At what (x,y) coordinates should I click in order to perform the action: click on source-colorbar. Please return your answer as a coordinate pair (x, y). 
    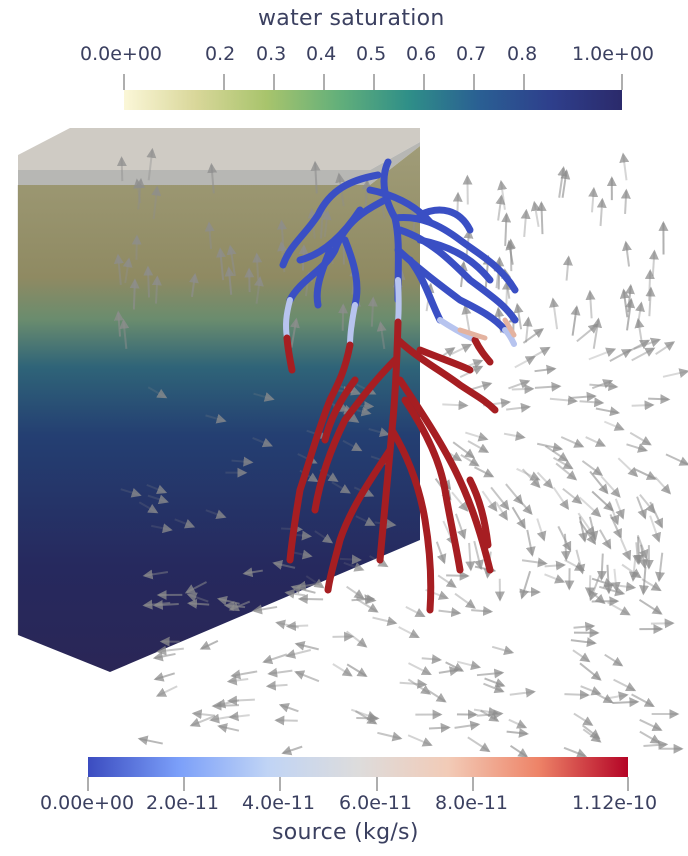
    Looking at the image, I should click on (358, 767).